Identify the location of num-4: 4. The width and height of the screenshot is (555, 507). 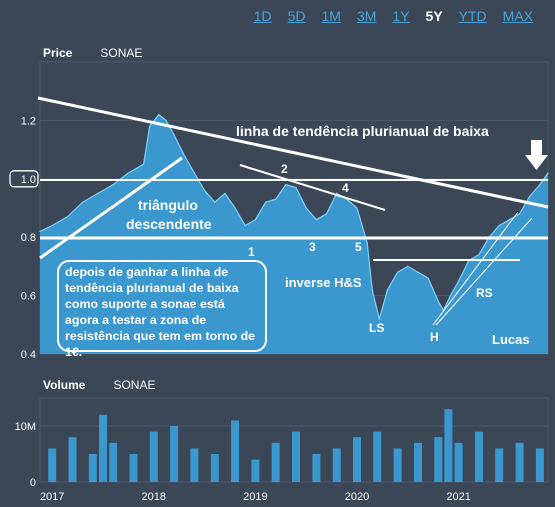
(345, 188).